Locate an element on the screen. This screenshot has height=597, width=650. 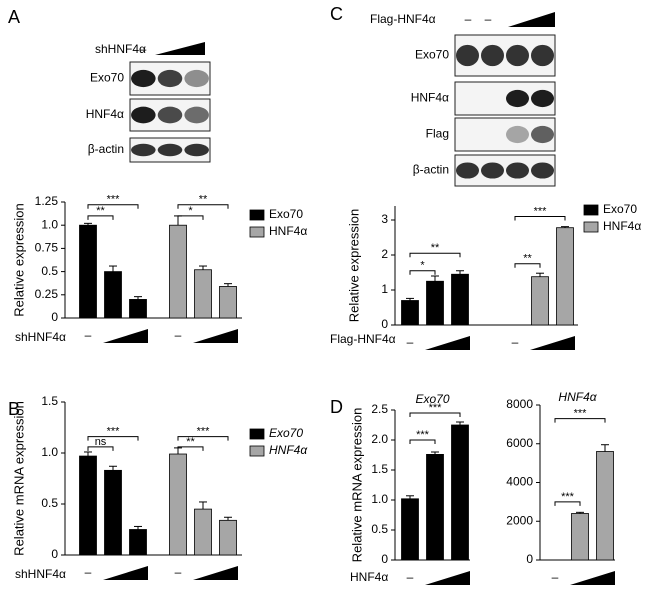
x-axis-label: HNF4α is located at coordinates (369, 577).